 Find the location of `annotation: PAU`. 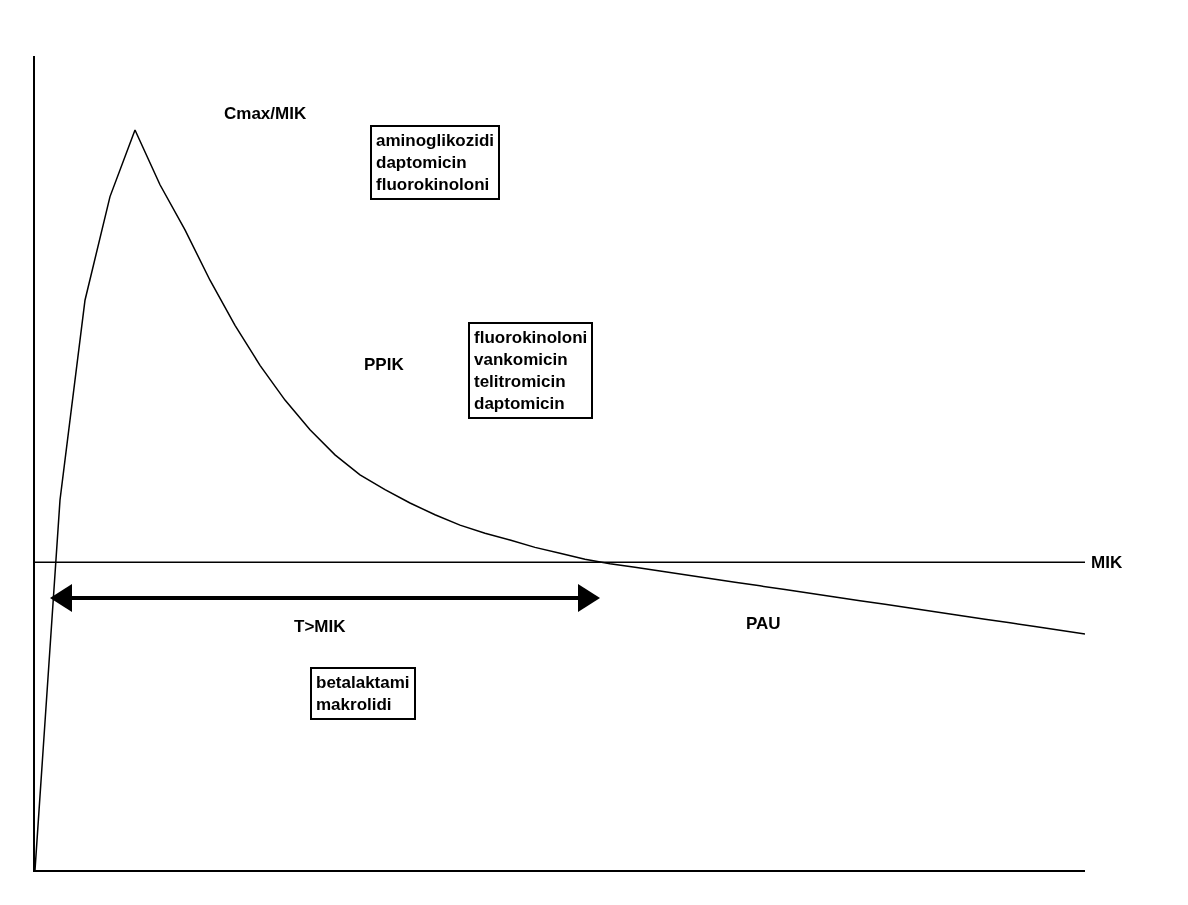

annotation: PAU is located at coordinates (763, 623).